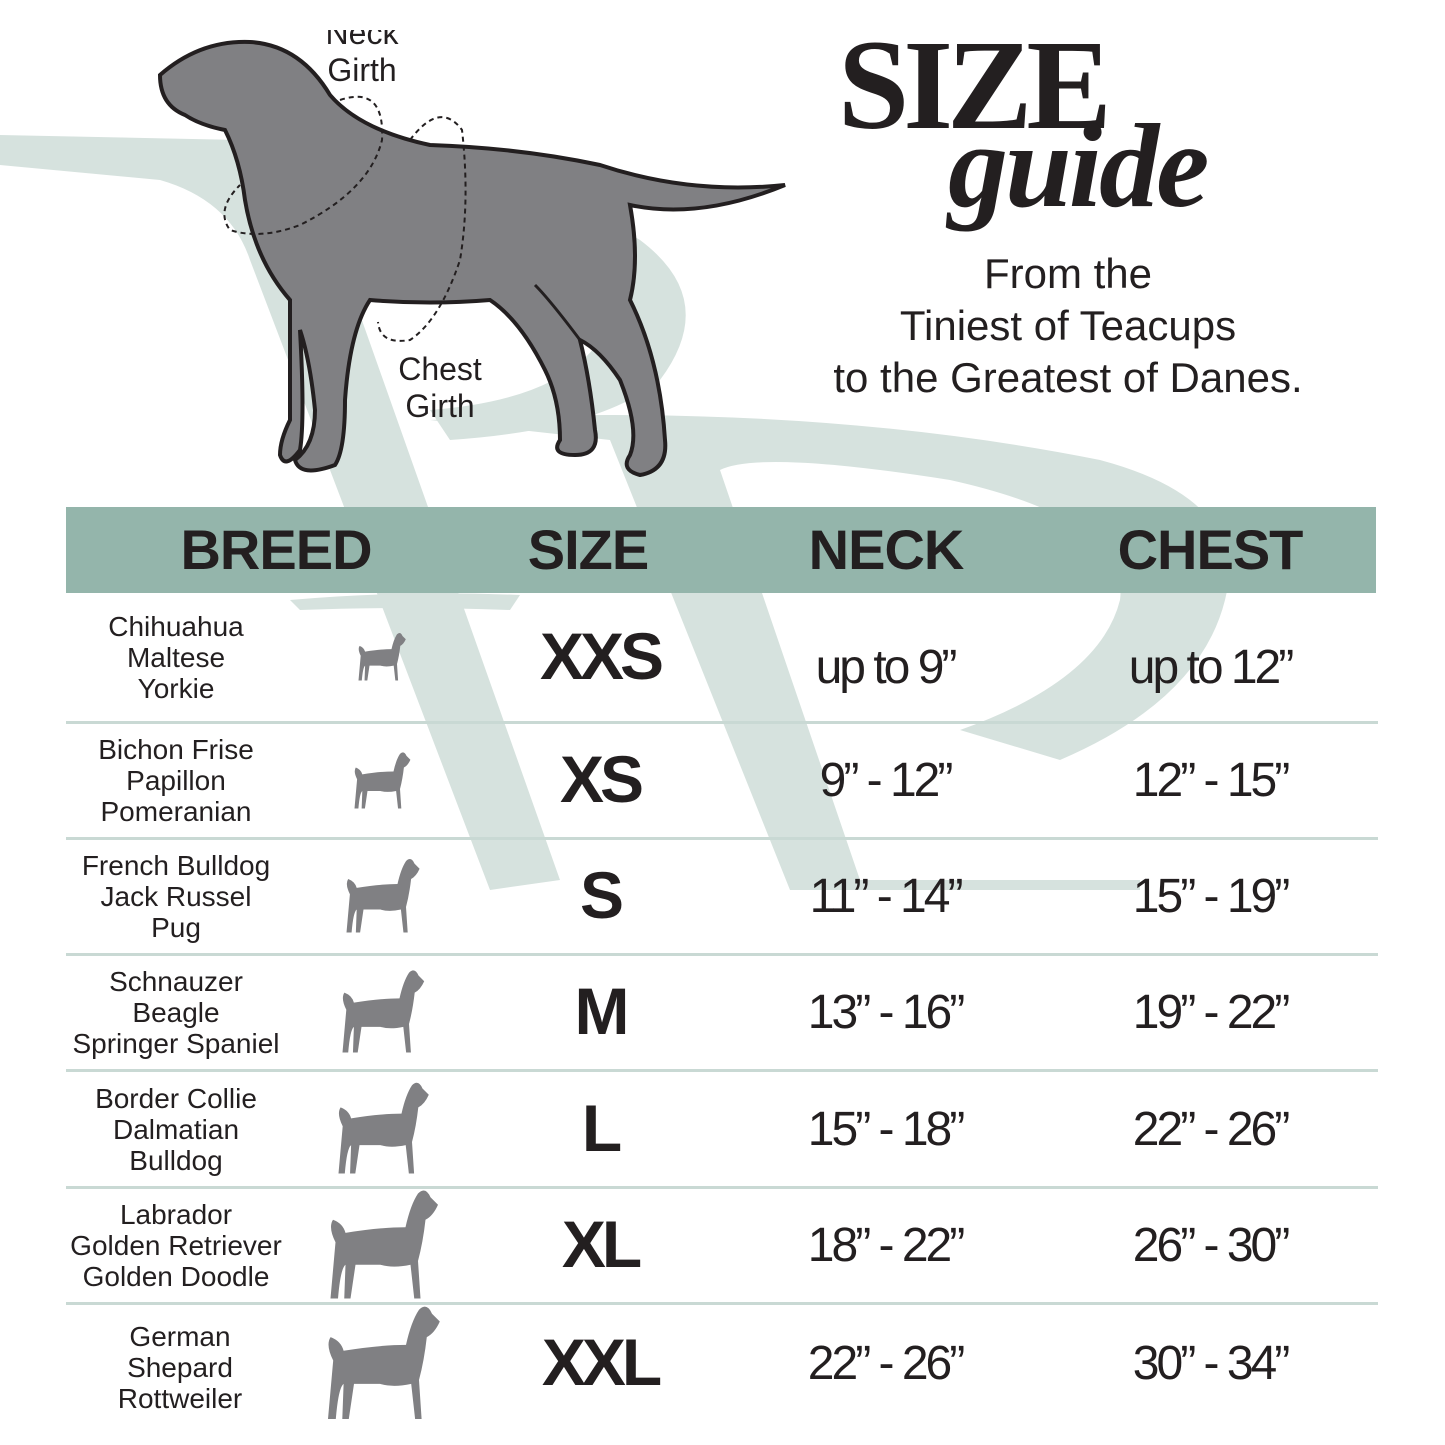 The height and width of the screenshot is (1445, 1445). Describe the element at coordinates (439, 406) in the screenshot. I see `chest-girth-label-2: Girth` at that location.